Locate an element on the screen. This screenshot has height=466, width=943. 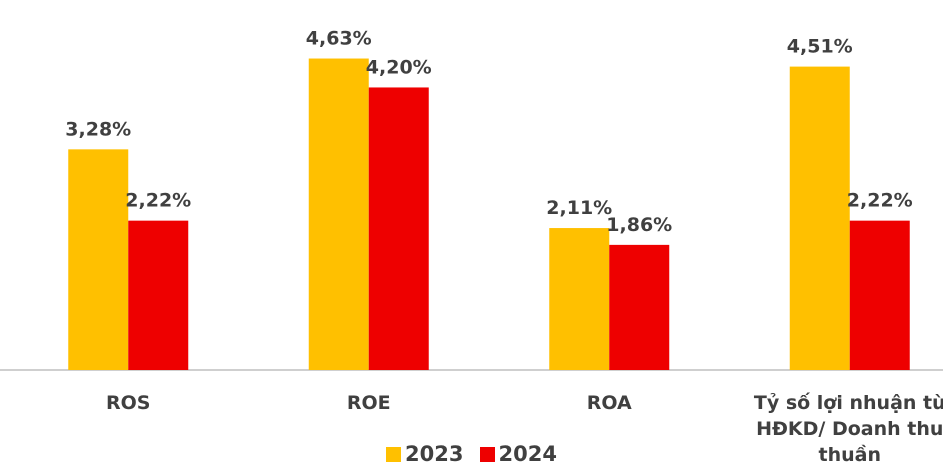
data-label: 1,86% is located at coordinates (639, 225).